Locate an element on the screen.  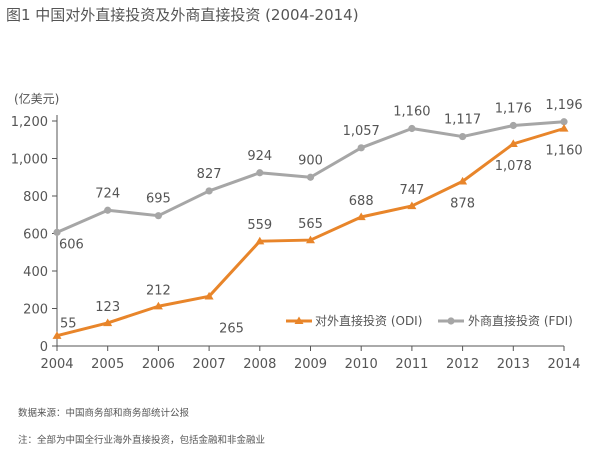
legend-marker-odi is located at coordinates (299, 320).